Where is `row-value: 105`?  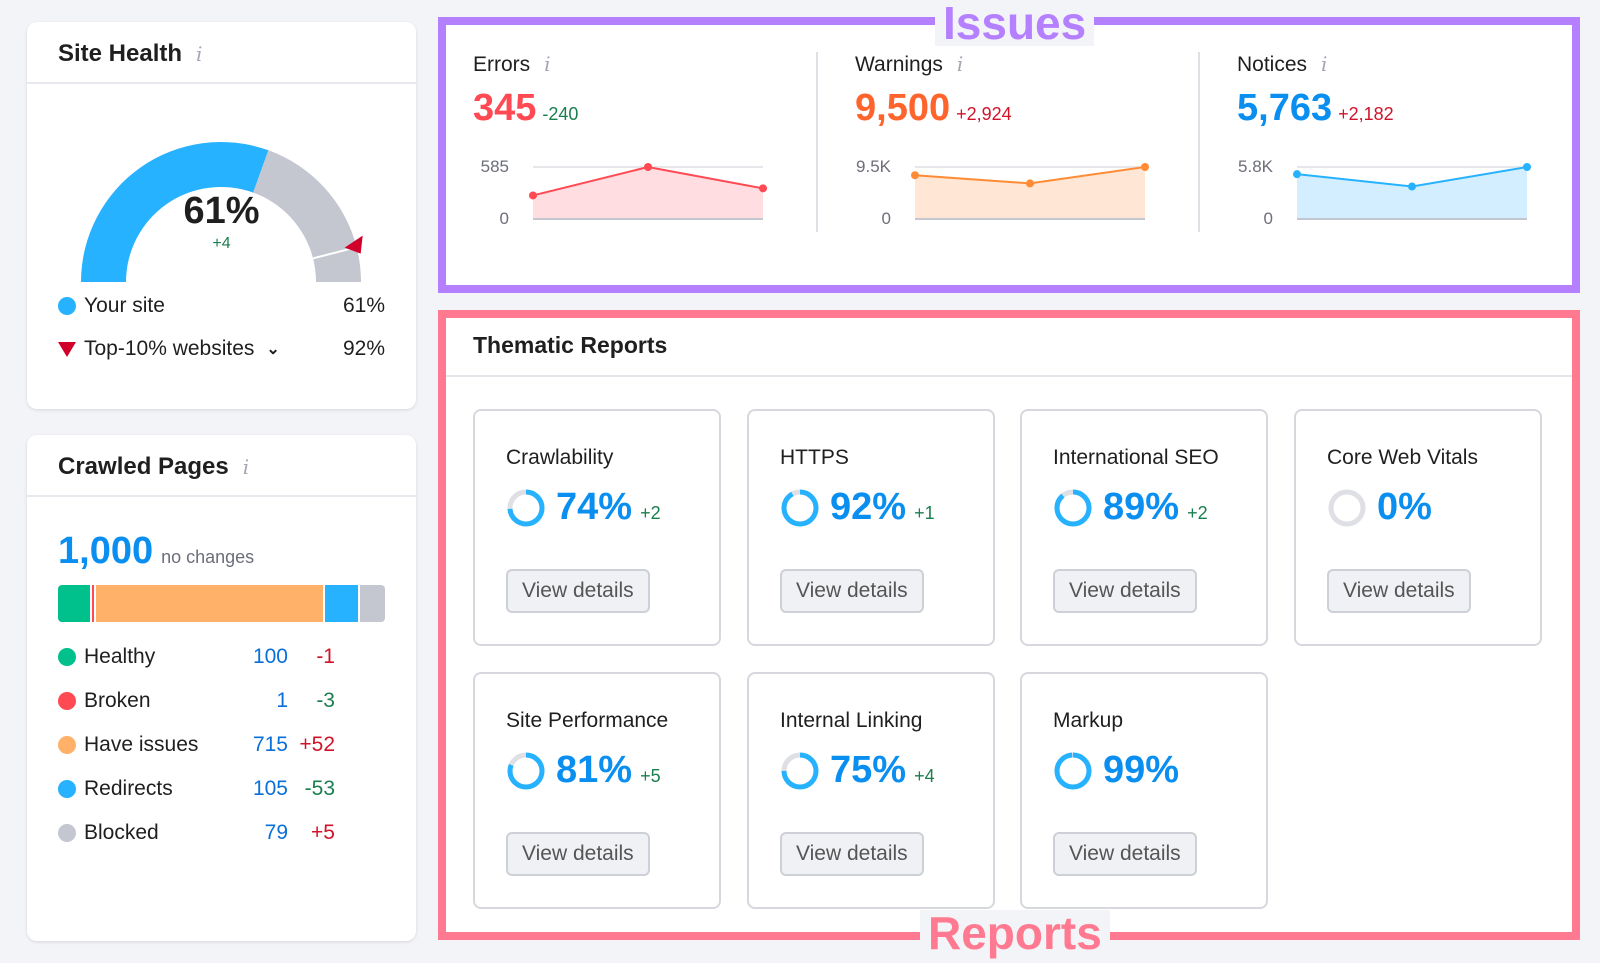
row-value: 105 is located at coordinates (270, 788).